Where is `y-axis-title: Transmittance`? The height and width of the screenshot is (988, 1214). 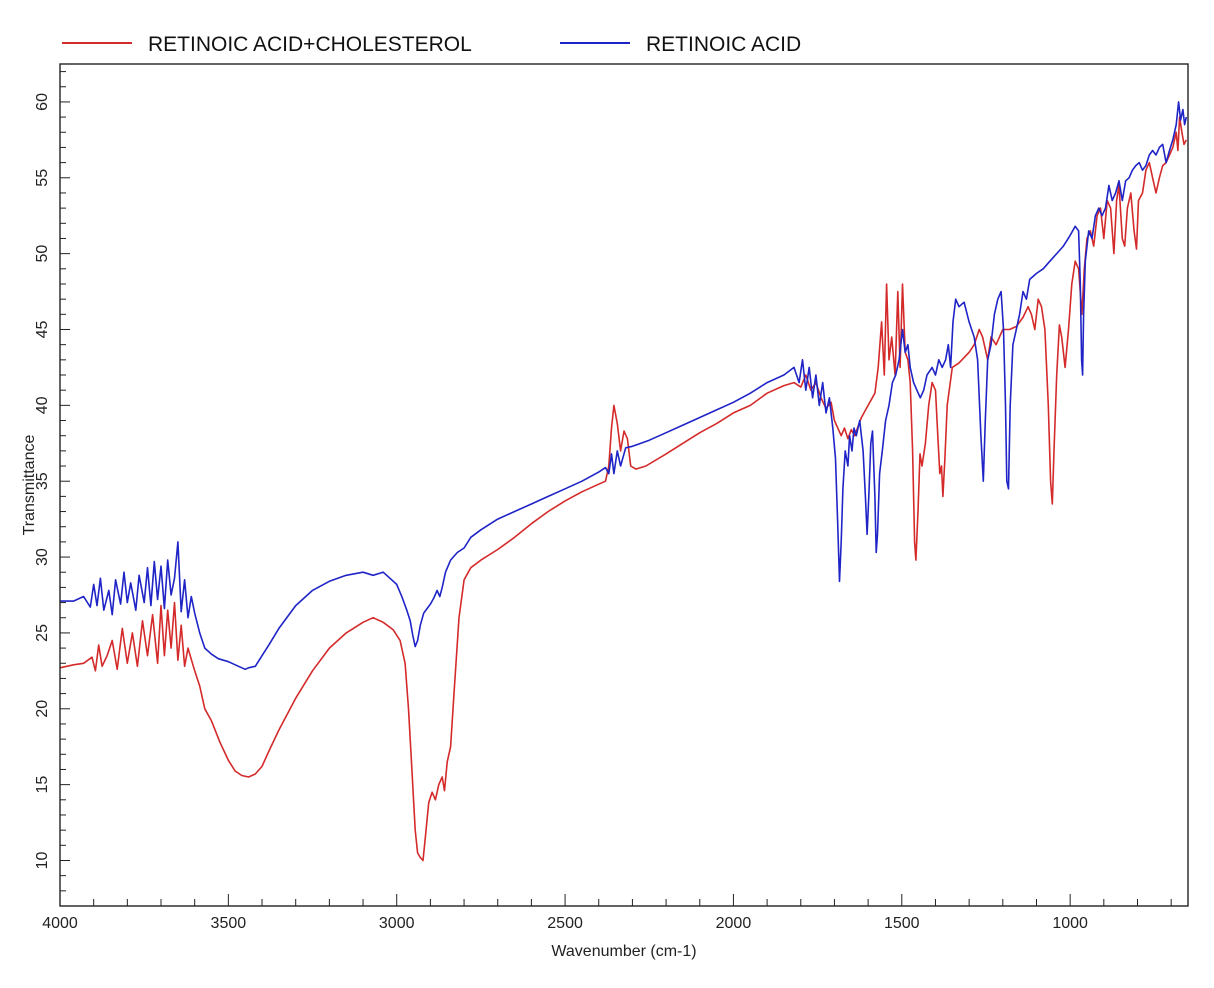 y-axis-title: Transmittance is located at coordinates (29, 485).